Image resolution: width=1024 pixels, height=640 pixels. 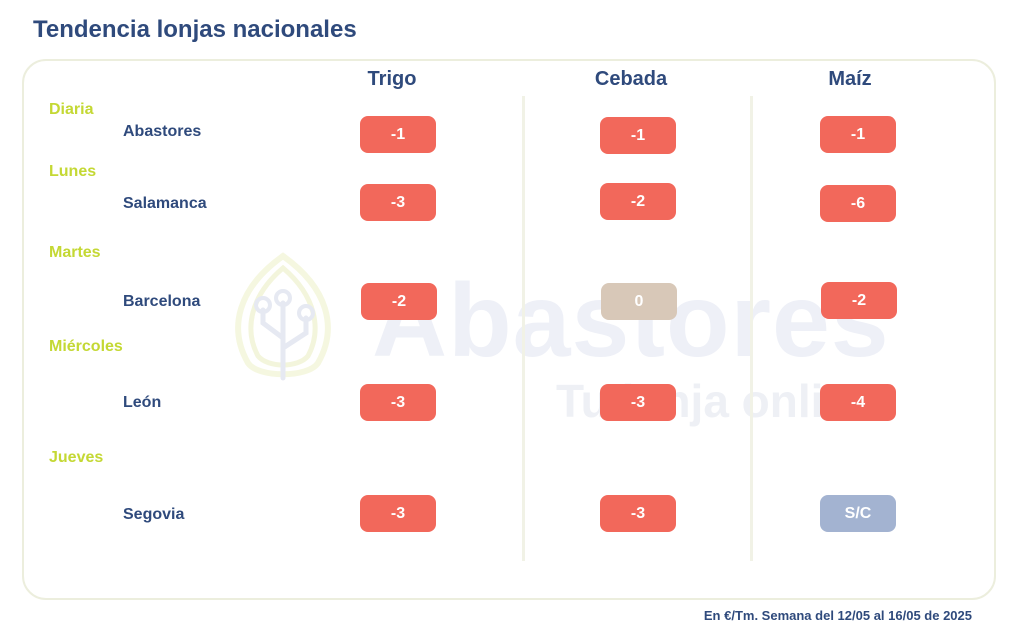 What do you see at coordinates (154, 514) in the screenshot?
I see `market-label-segovia: Segovia` at bounding box center [154, 514].